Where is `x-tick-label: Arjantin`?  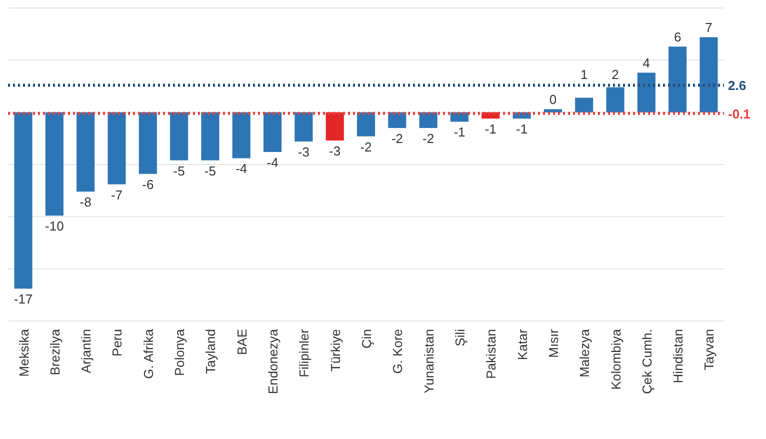
x-tick-label: Arjantin is located at coordinates (86, 351).